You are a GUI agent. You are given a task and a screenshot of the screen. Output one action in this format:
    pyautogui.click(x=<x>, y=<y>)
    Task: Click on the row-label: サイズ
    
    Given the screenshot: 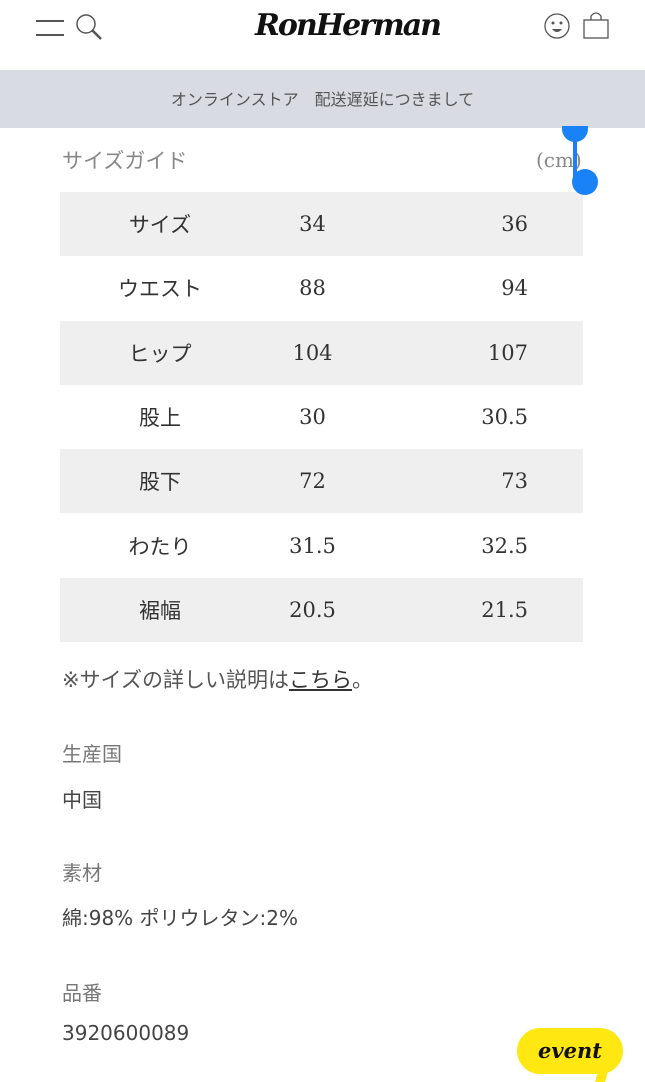 What is the action you would take?
    pyautogui.click(x=160, y=225)
    